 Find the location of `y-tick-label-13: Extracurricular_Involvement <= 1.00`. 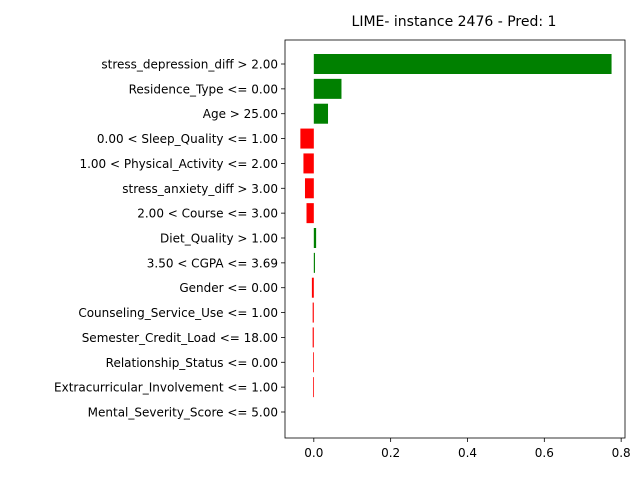

y-tick-label-13: Extracurricular_Involvement <= 1.00 is located at coordinates (166, 388).